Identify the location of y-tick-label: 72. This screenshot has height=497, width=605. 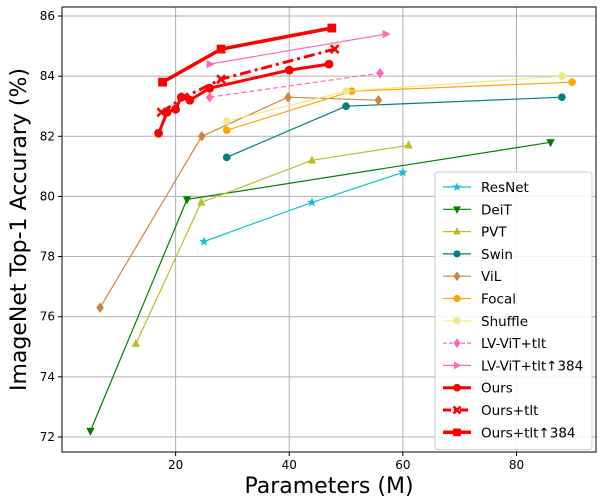
(47, 437).